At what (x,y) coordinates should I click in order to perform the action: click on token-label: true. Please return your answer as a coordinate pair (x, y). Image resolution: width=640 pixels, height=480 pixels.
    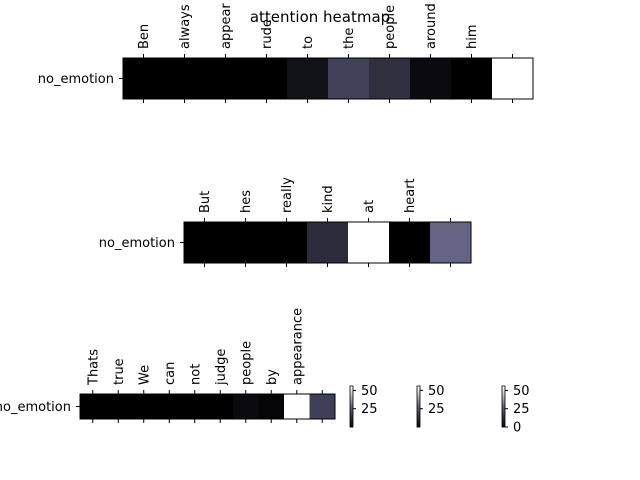
    Looking at the image, I should click on (119, 371).